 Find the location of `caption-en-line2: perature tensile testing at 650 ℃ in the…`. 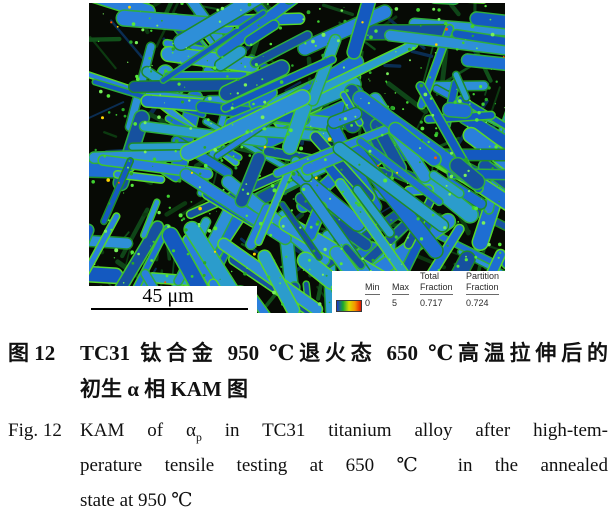

caption-en-line2: perature tensile testing at 650 ℃ in the… is located at coordinates (344, 465).